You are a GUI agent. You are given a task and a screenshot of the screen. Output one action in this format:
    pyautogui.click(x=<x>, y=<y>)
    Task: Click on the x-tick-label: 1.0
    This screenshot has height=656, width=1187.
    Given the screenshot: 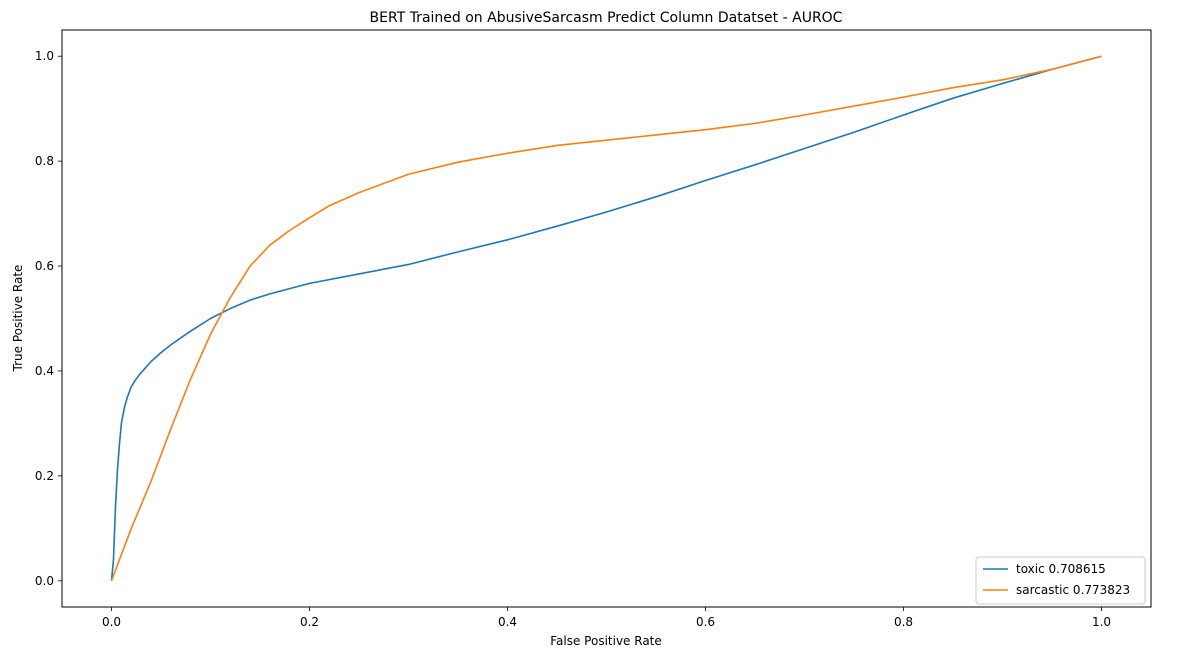 What is the action you would take?
    pyautogui.click(x=1101, y=622)
    